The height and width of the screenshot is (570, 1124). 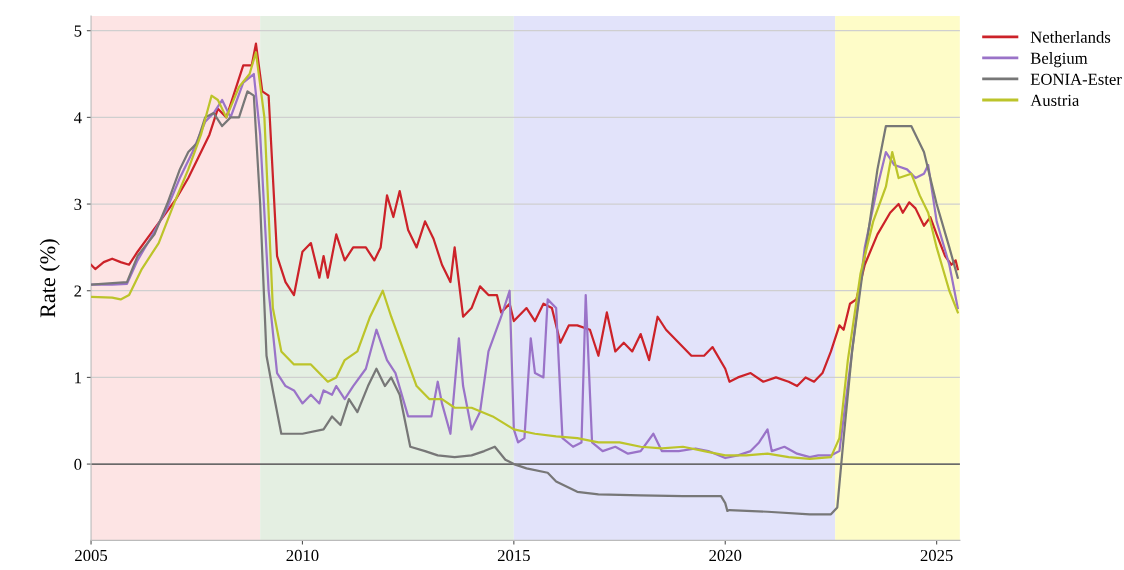 I want to click on x-tick-label: 2020, so click(x=725, y=555).